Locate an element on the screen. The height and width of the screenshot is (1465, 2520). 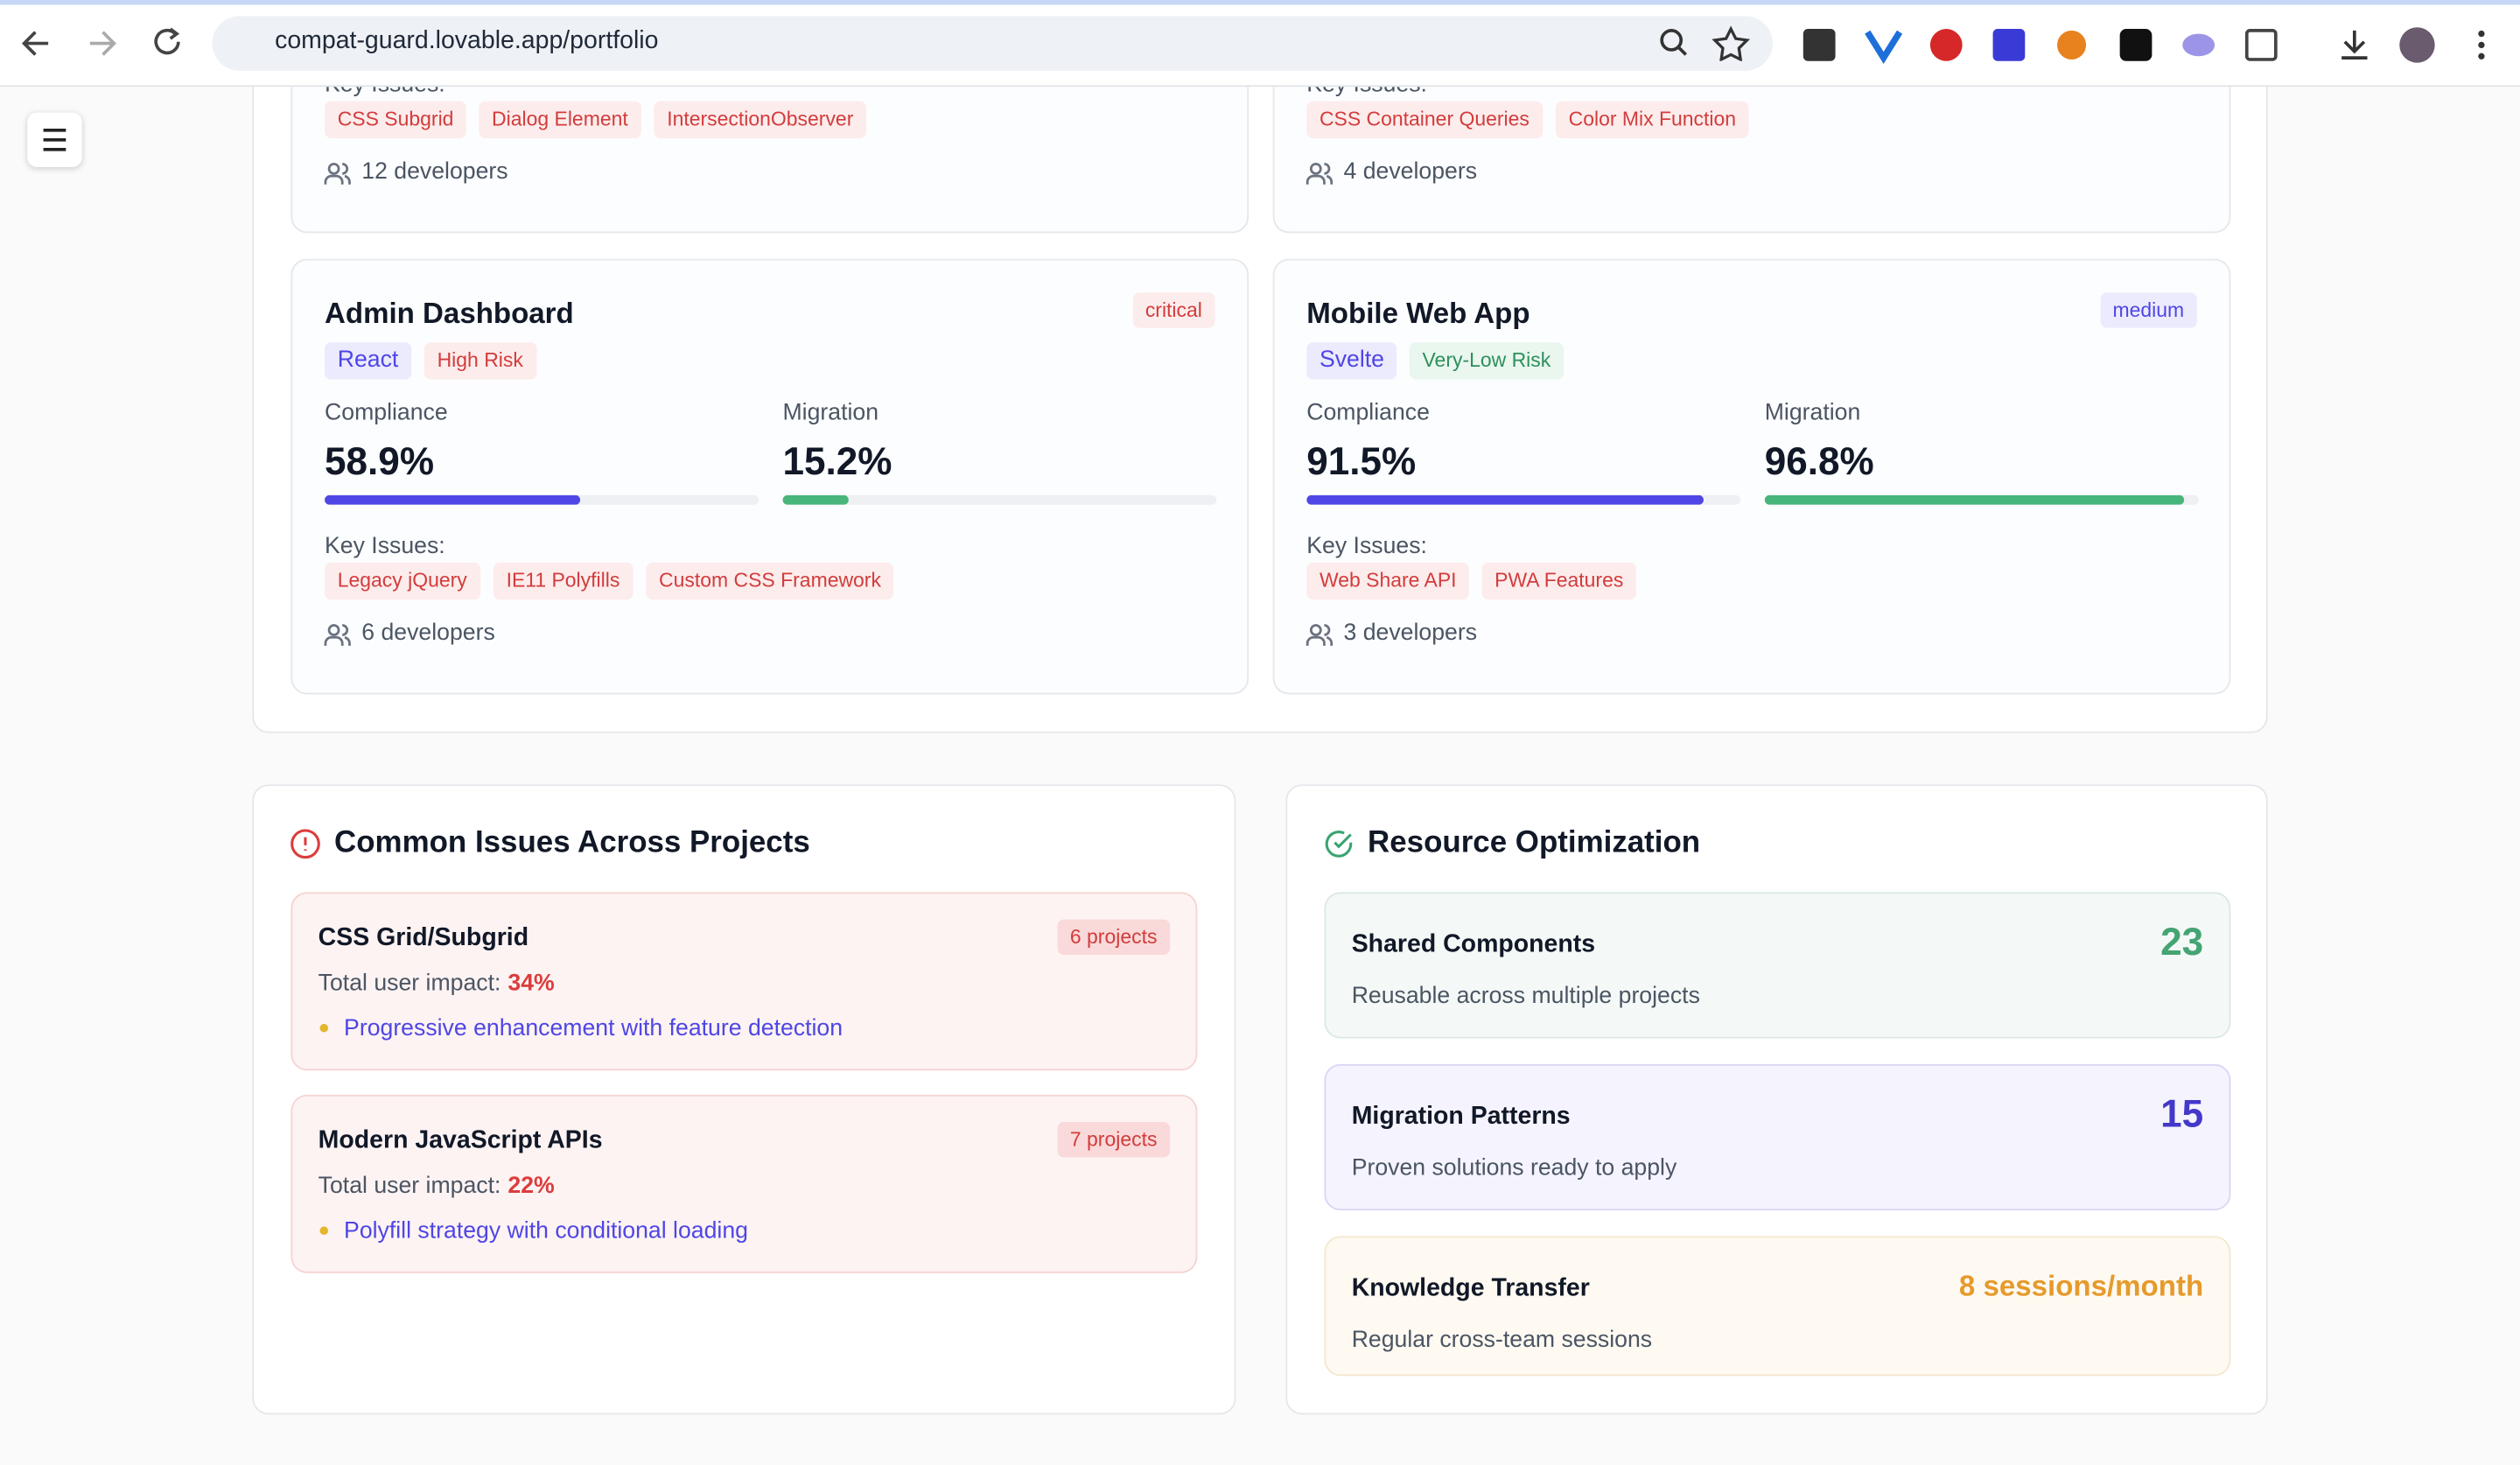
developers: 3 developers is located at coordinates (1410, 633).